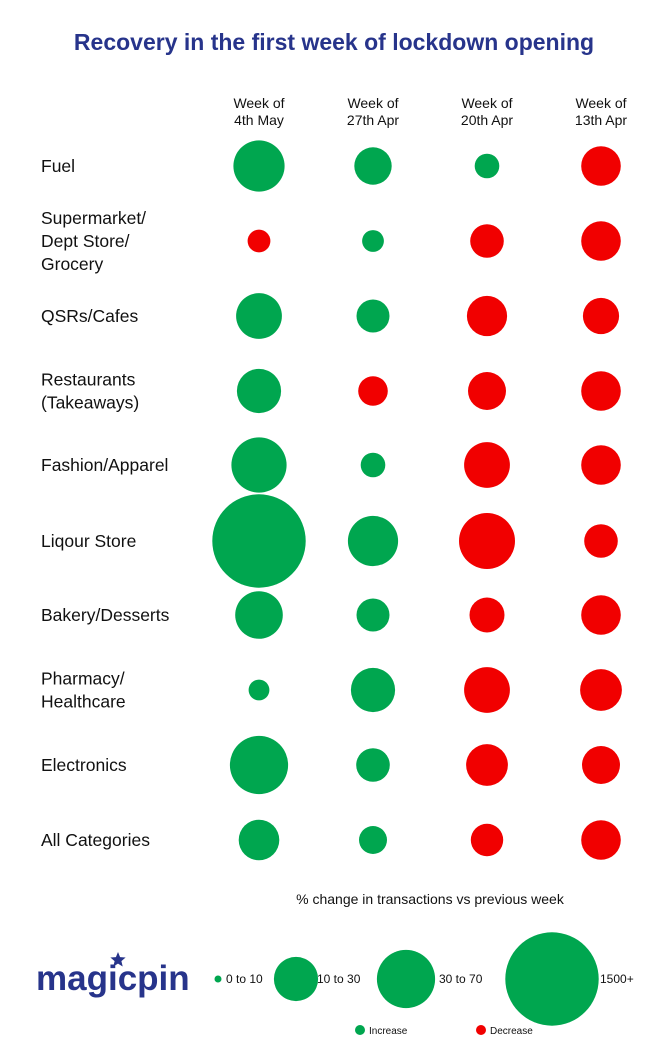 This screenshot has width=668, height=1056. Describe the element at coordinates (88, 380) in the screenshot. I see `row-label: Restaurants` at that location.